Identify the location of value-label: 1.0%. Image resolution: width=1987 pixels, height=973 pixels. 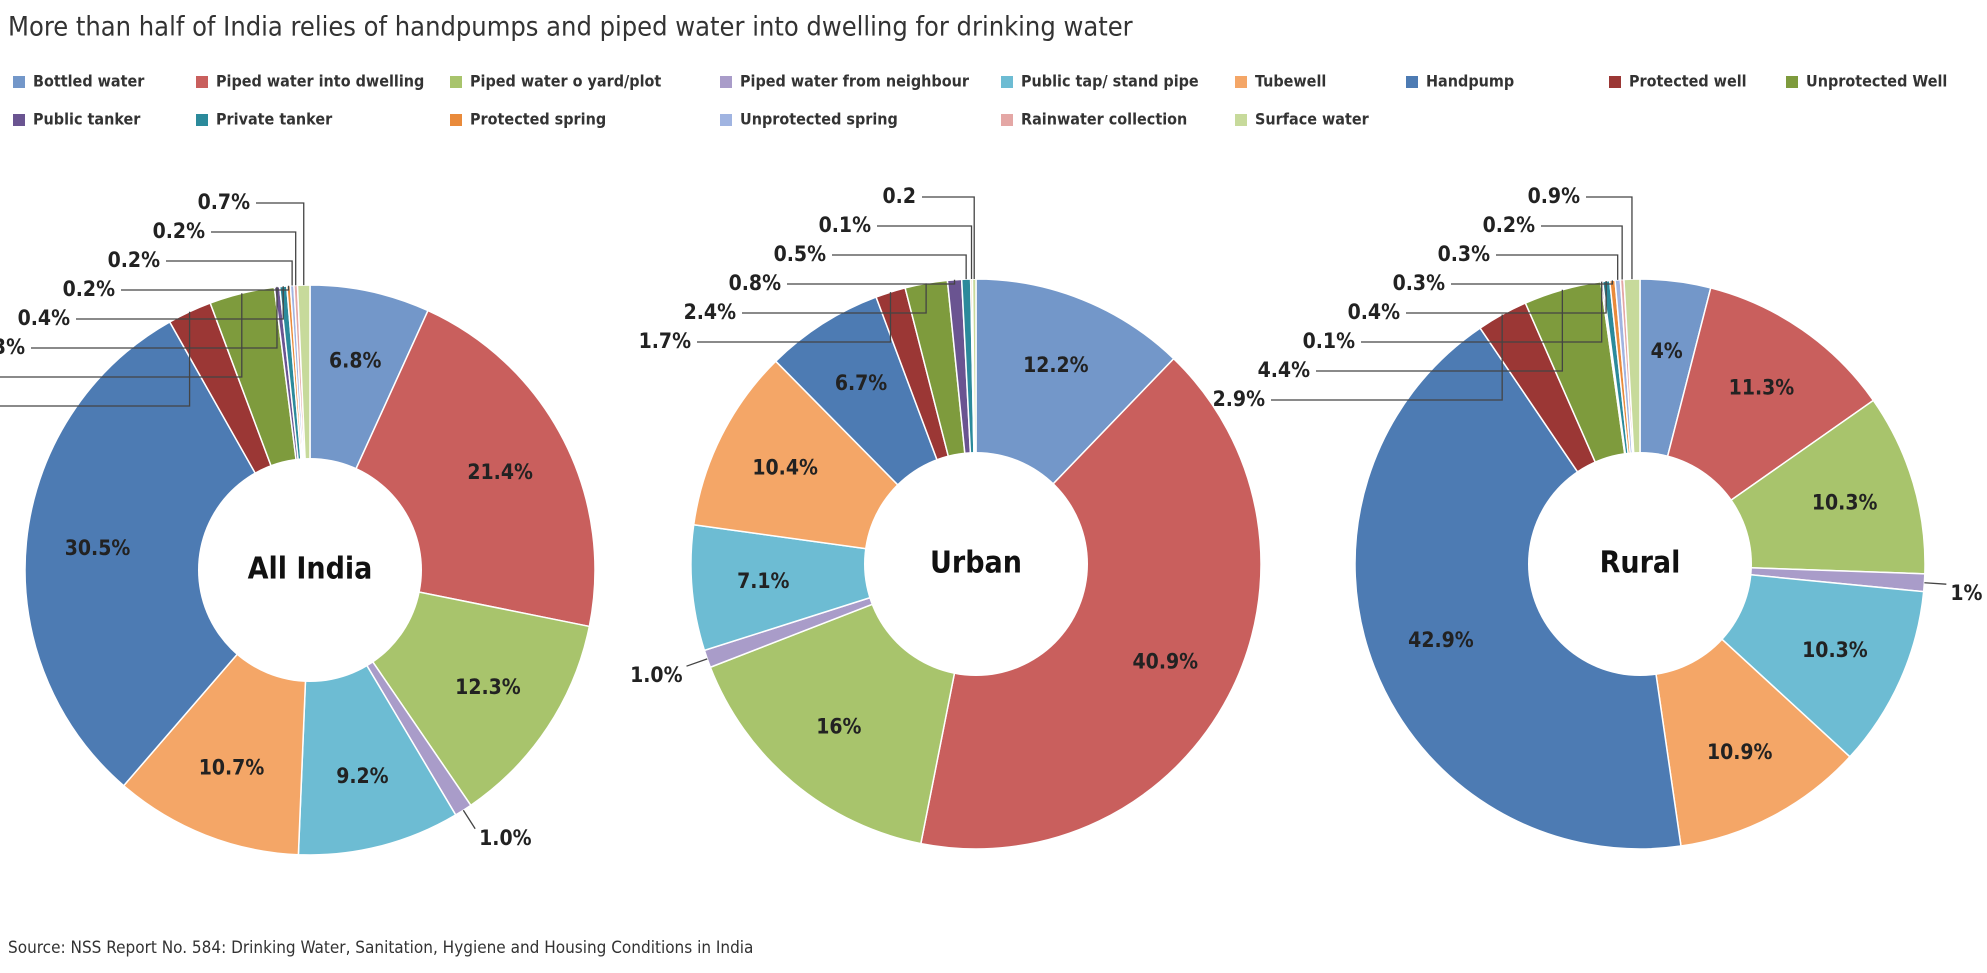
(505, 838).